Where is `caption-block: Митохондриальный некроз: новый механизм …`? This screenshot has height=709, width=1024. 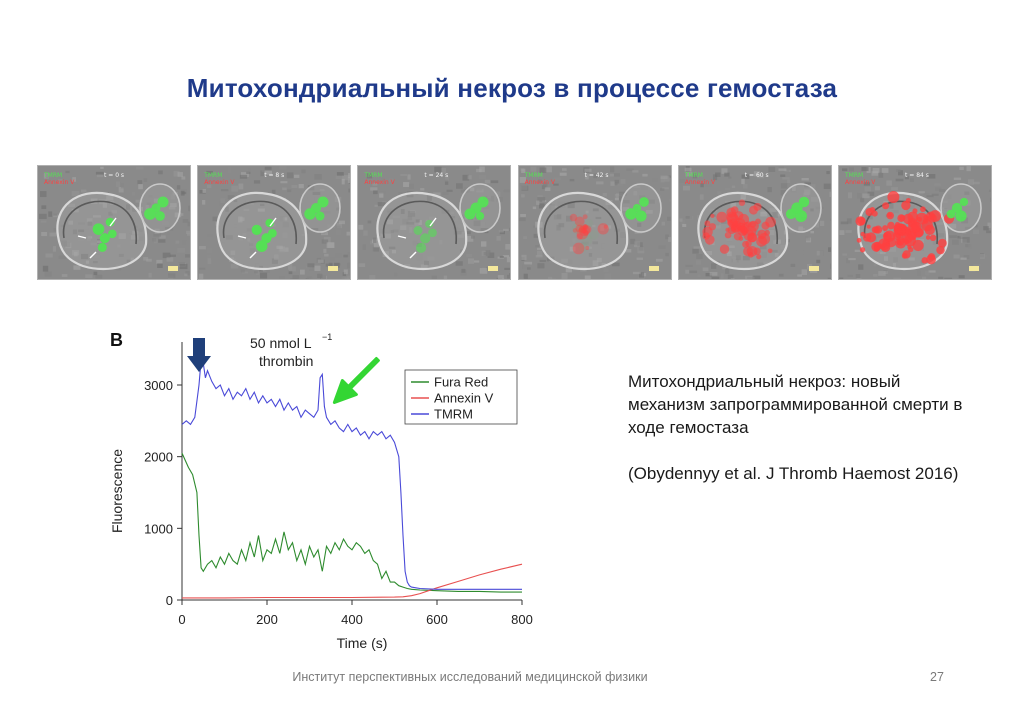
caption-block: Митохондриальный некроз: новый механизм … is located at coordinates (798, 427).